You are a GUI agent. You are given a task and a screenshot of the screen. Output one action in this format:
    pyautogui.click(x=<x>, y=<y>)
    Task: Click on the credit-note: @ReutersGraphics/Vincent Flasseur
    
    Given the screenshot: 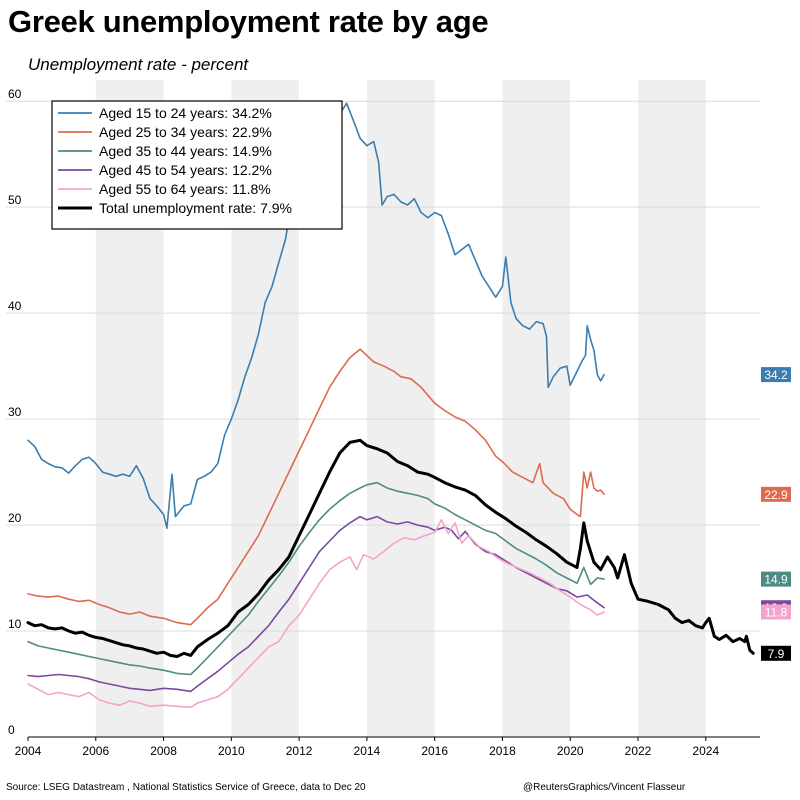 What is the action you would take?
    pyautogui.click(x=604, y=787)
    